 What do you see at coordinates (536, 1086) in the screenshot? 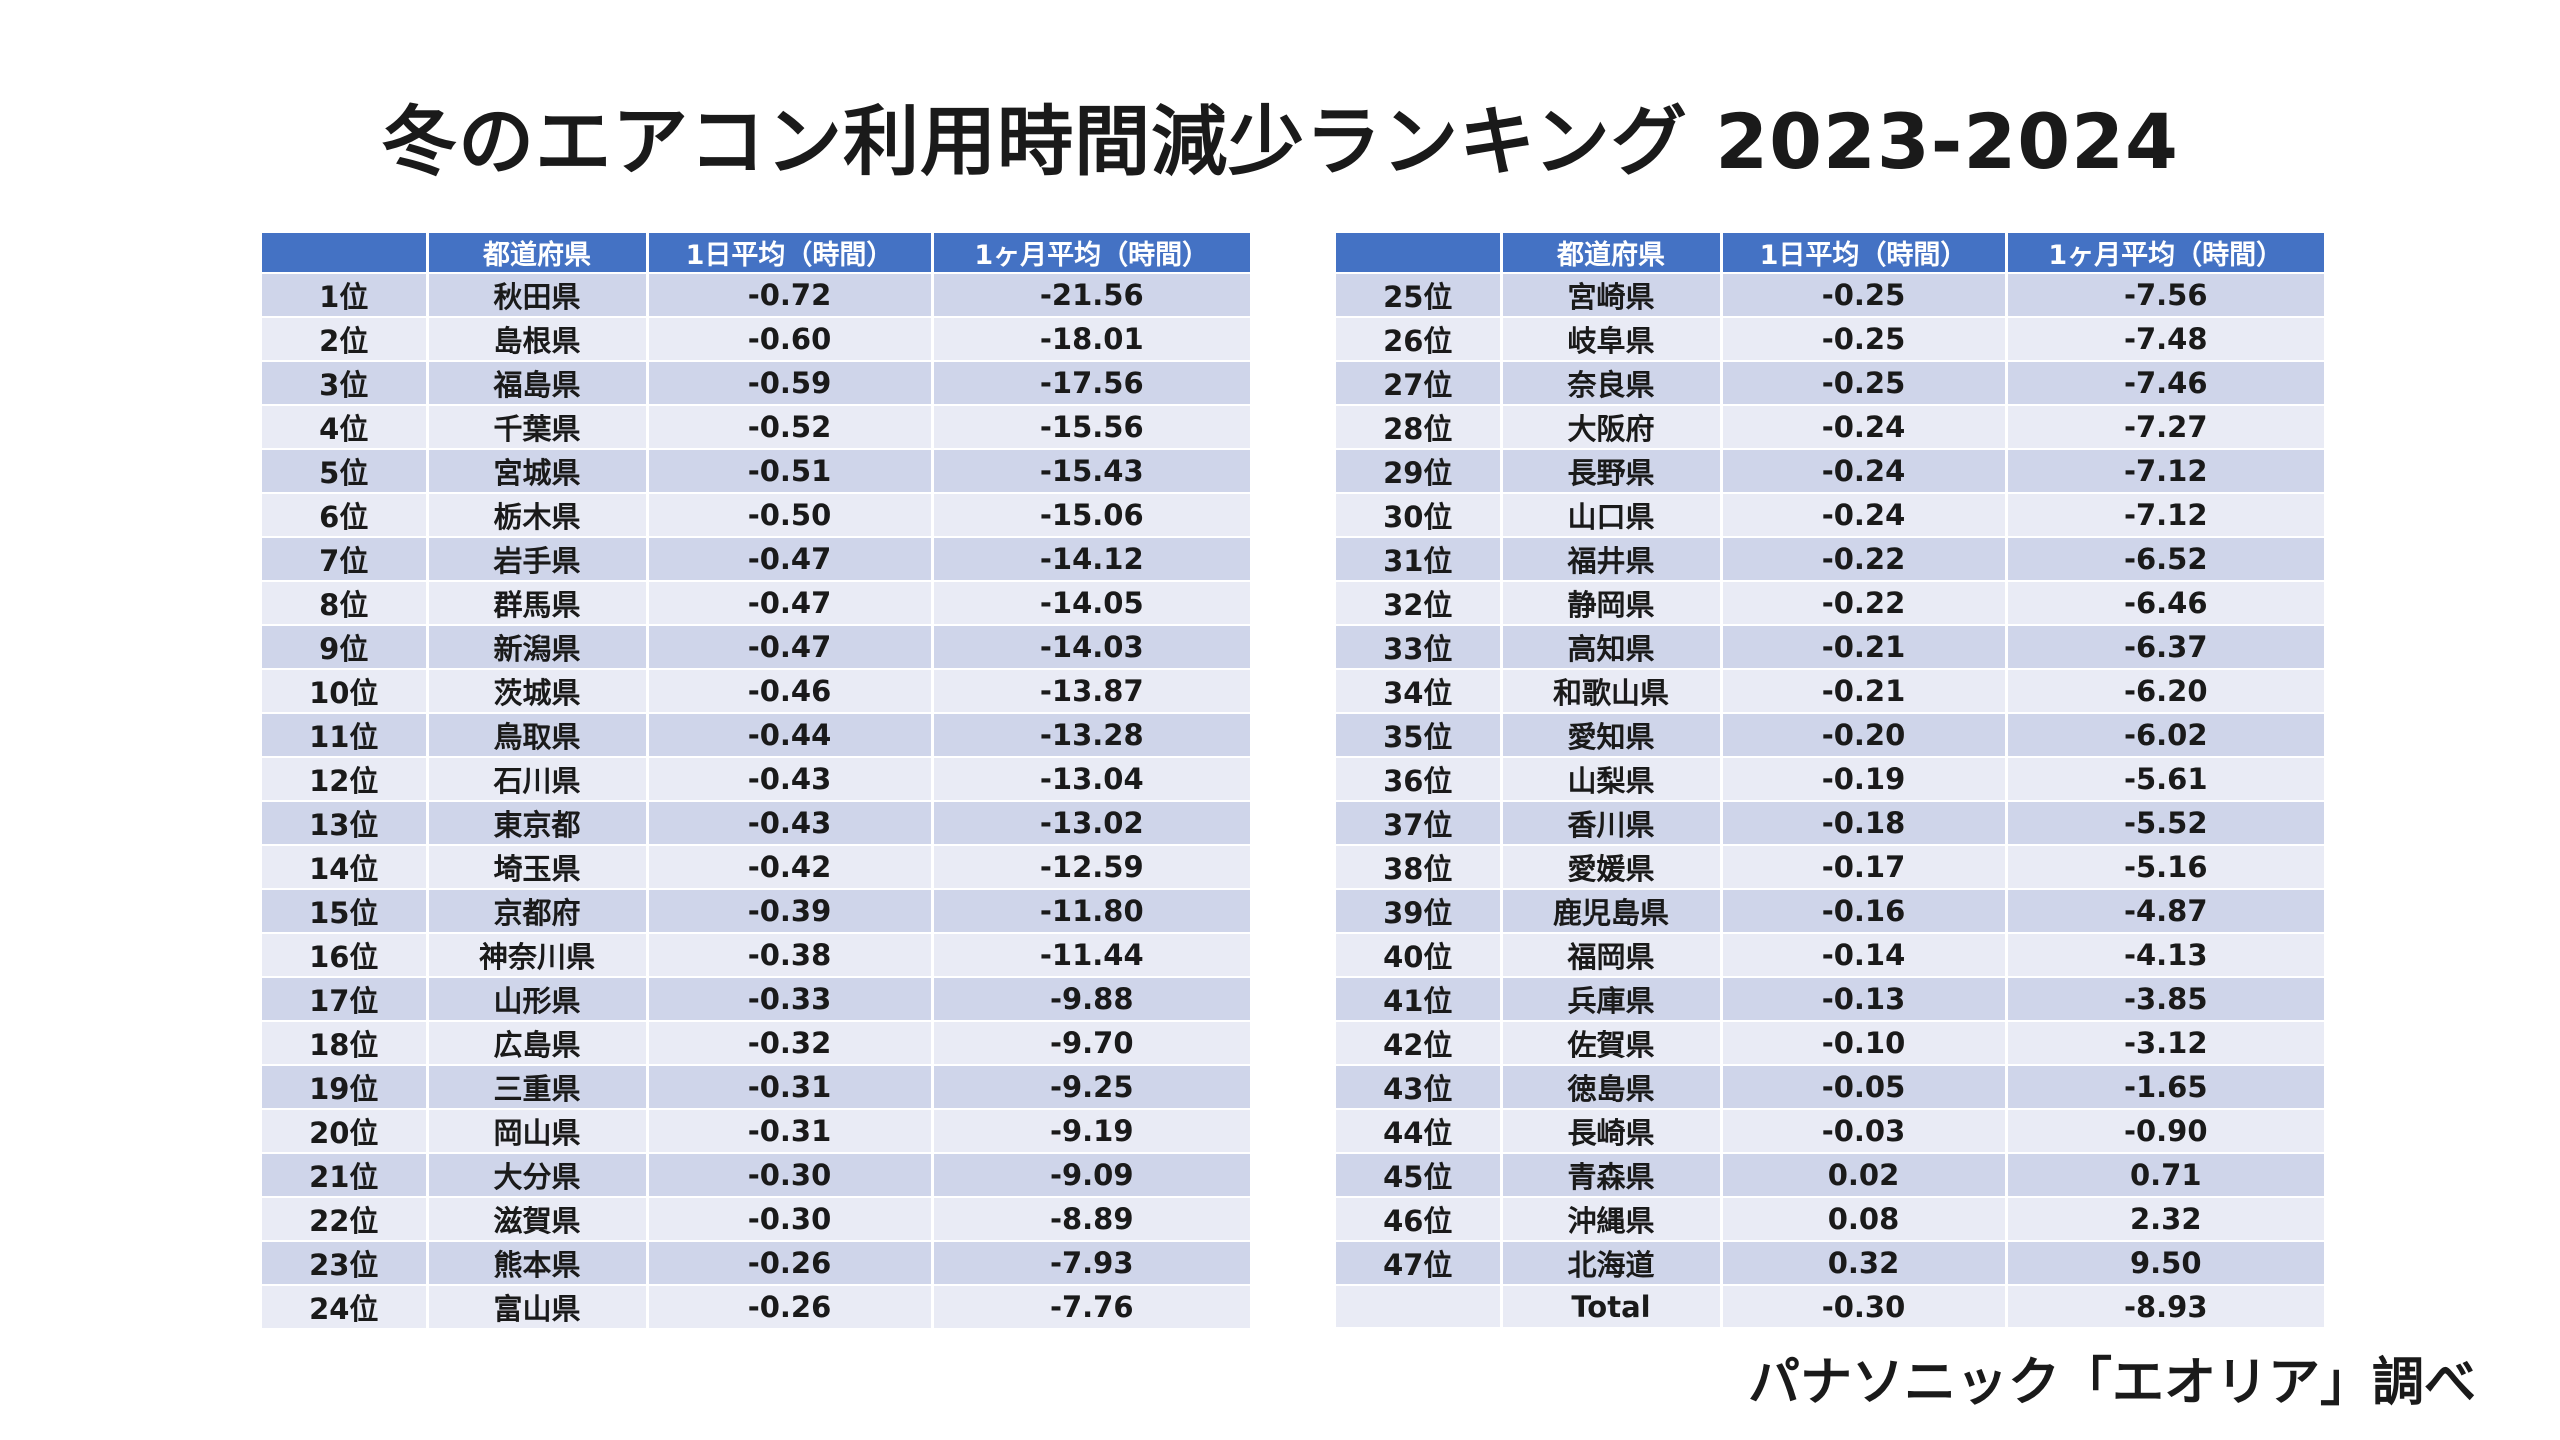
I see `prefecture-cell: 三重県` at bounding box center [536, 1086].